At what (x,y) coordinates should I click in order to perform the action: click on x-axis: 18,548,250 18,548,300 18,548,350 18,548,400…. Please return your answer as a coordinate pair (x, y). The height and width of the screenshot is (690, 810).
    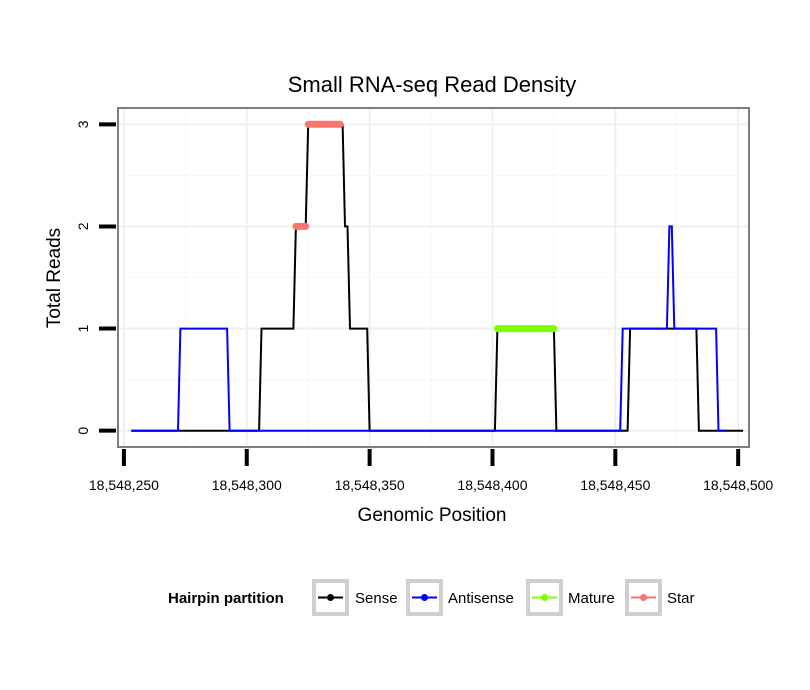
    Looking at the image, I should click on (431, 471).